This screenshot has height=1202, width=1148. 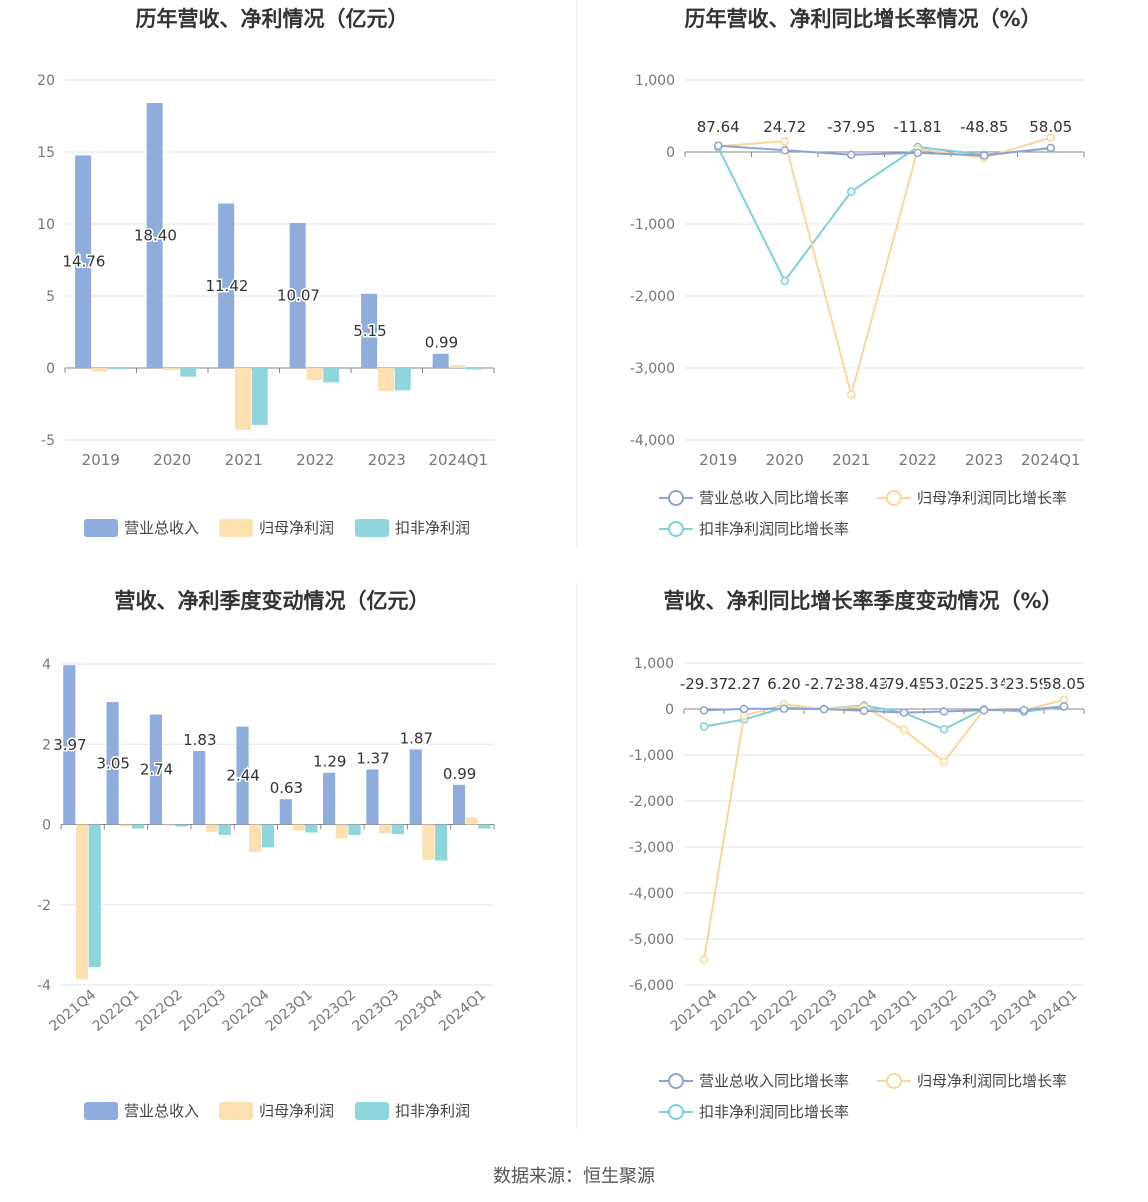 What do you see at coordinates (862, 19) in the screenshot?
I see `chart-title: 历年营收、净利同比增长率情况（%）` at bounding box center [862, 19].